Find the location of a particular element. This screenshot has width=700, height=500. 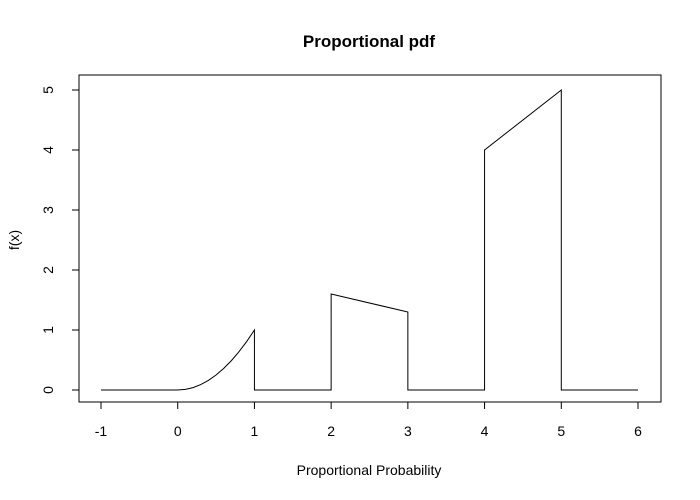

y-tick-label: 5 is located at coordinates (48, 90).